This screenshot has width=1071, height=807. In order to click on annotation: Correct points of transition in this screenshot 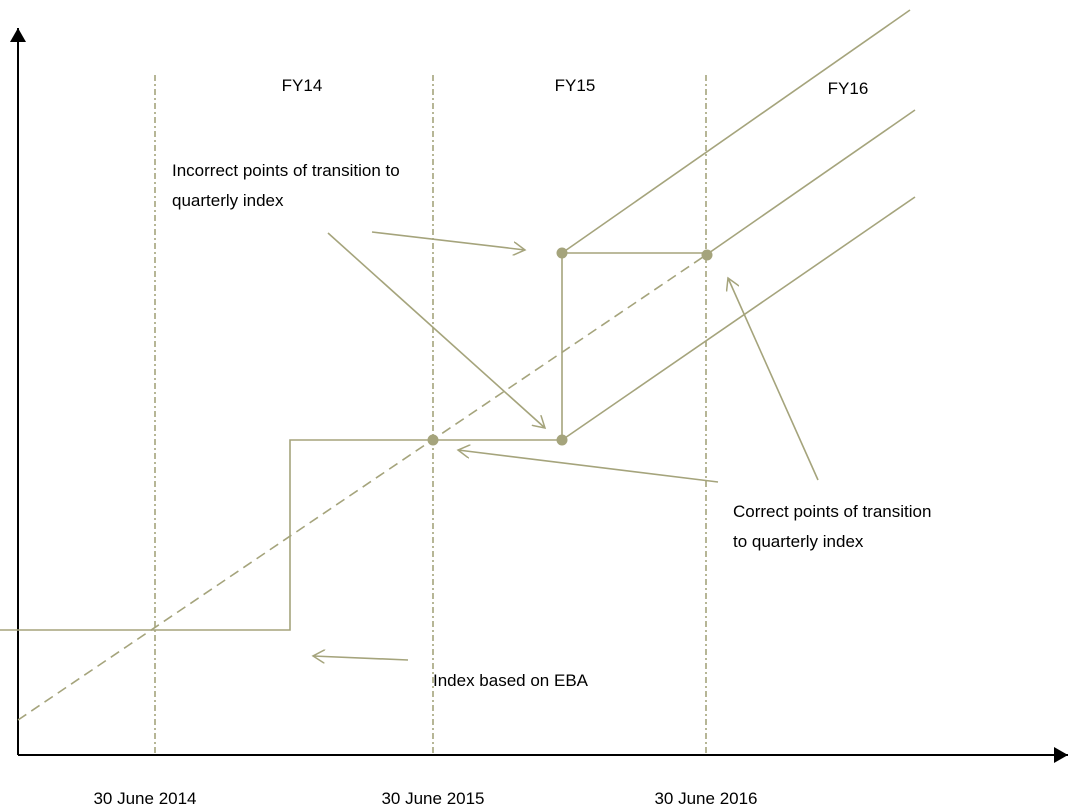, I will do `click(832, 511)`.